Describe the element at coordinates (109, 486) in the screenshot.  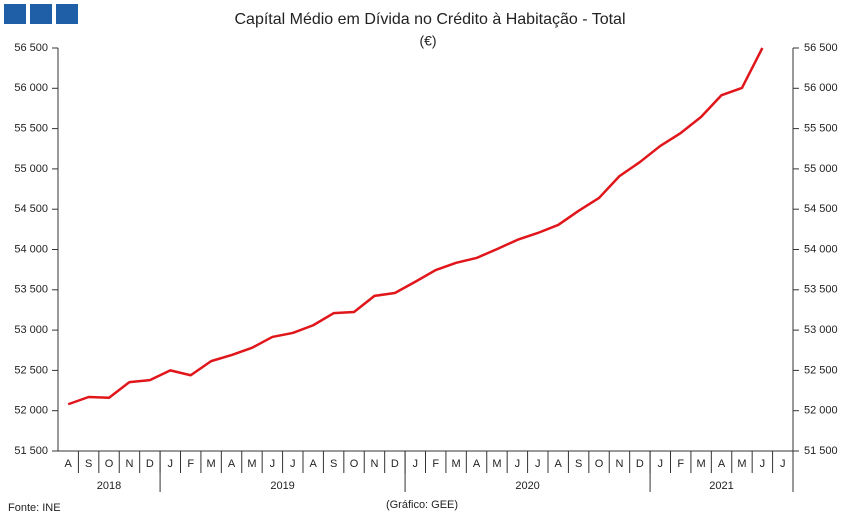
I see `year-label: 2018` at that location.